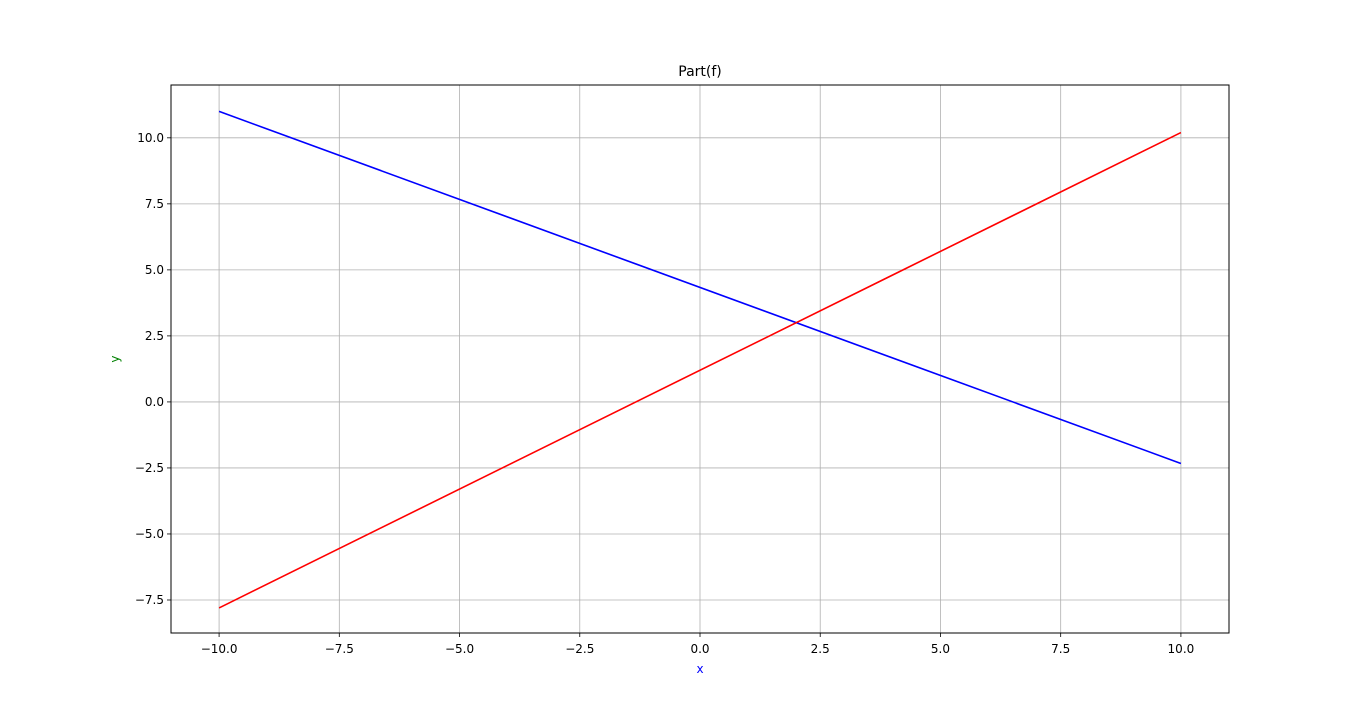  Describe the element at coordinates (699, 669) in the screenshot. I see `x-axis-label: x` at that location.